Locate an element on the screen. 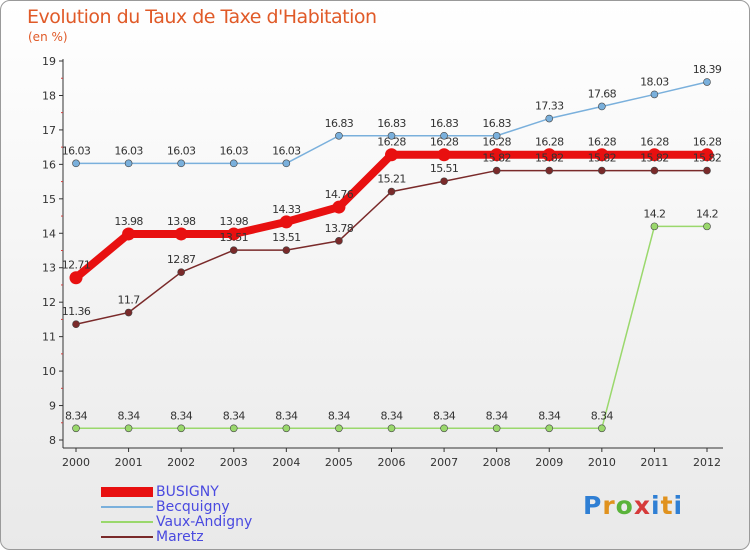  data-label: 11.7 is located at coordinates (129, 300).